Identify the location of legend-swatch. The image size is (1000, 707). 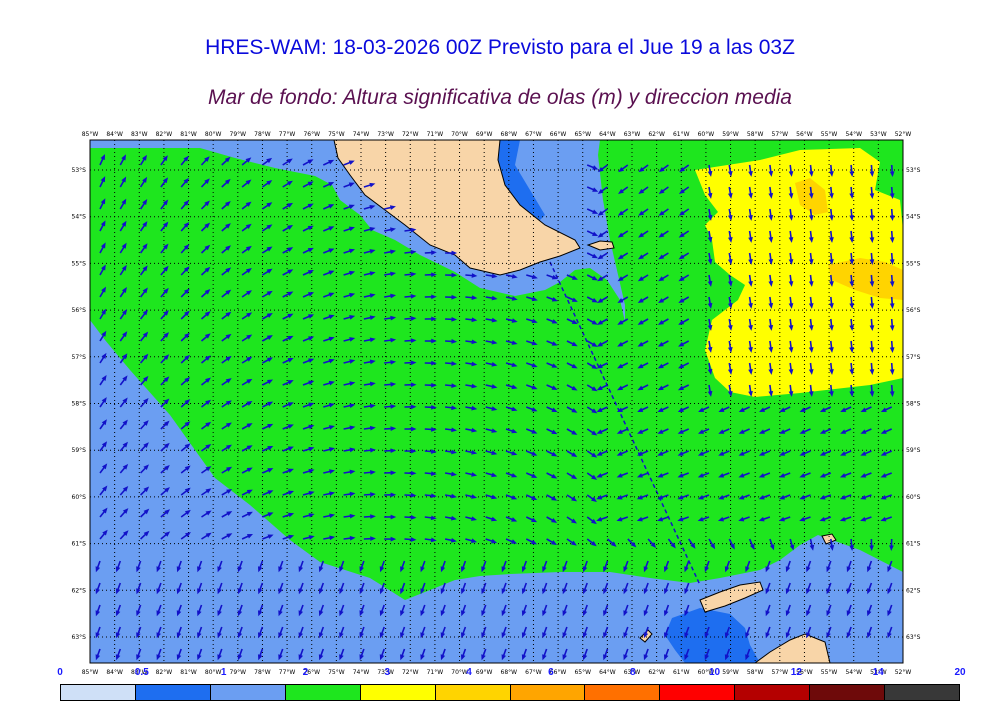
(848, 692).